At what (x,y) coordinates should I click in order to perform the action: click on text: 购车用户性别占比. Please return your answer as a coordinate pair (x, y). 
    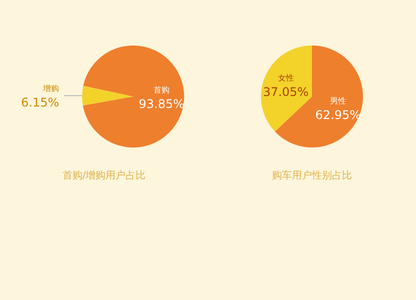
    Looking at the image, I should click on (312, 176).